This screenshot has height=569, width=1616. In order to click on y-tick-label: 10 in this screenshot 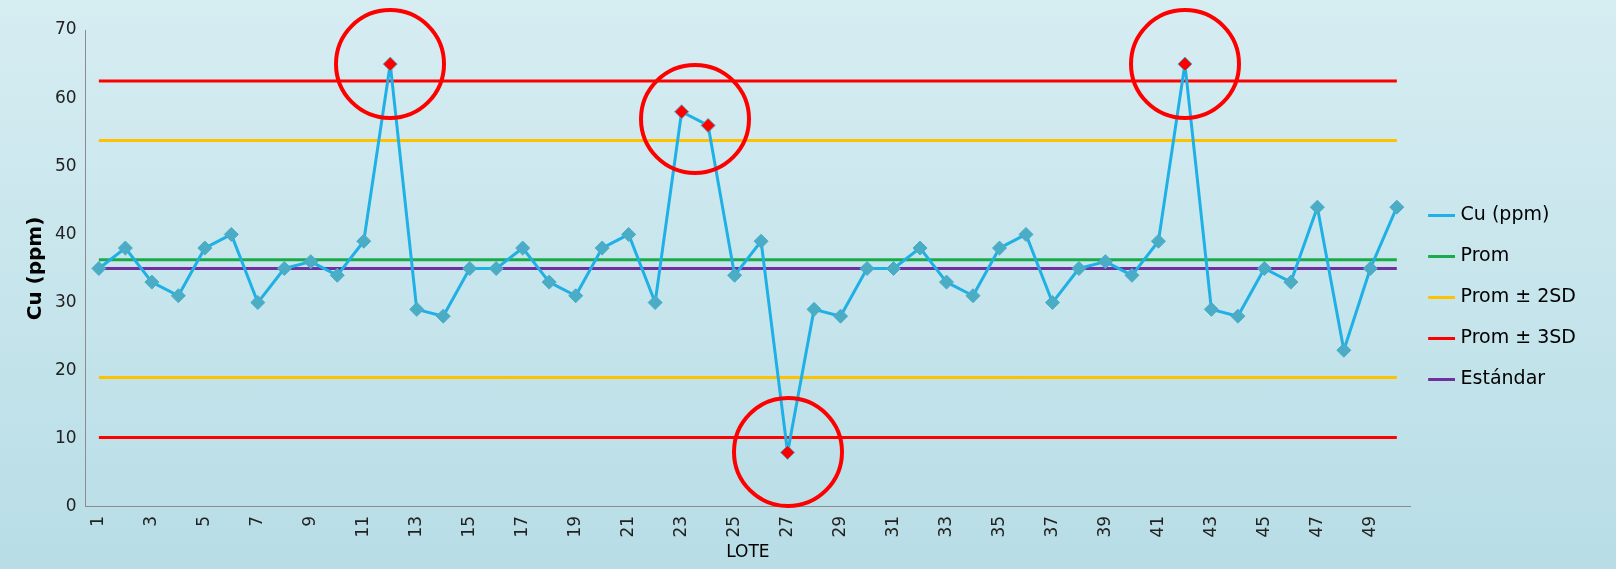, I will do `click(65, 437)`.